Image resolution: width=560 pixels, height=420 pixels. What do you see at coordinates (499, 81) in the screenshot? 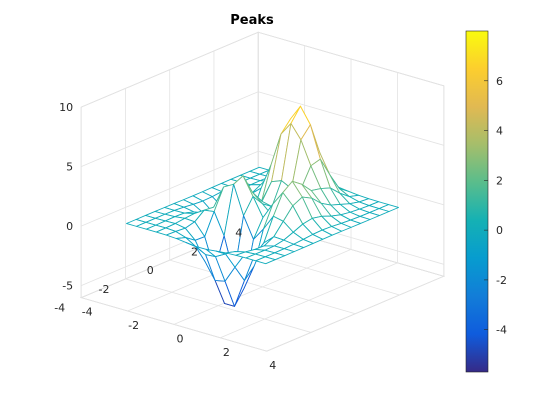
I see `colorbar-tick-label: 6` at bounding box center [499, 81].